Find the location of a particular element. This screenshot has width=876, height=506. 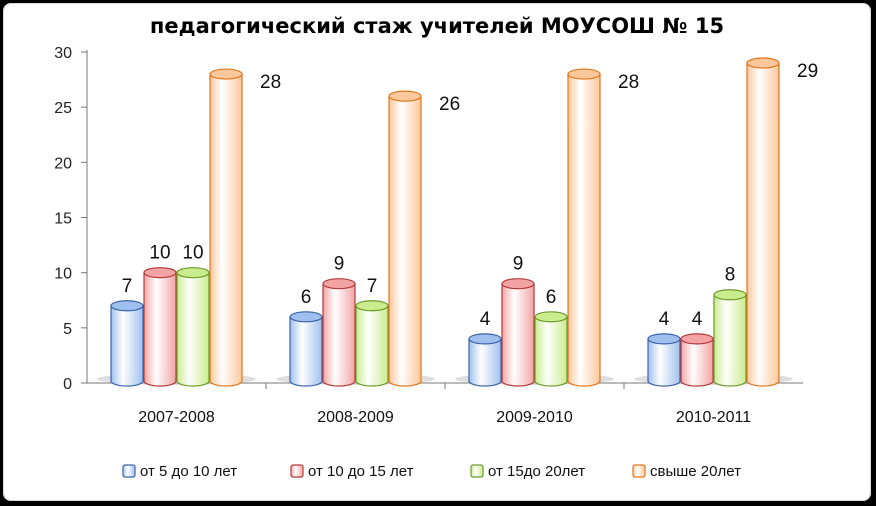

chart-title: педагогический стаж учителей МОУСОШ № 15 is located at coordinates (437, 26).